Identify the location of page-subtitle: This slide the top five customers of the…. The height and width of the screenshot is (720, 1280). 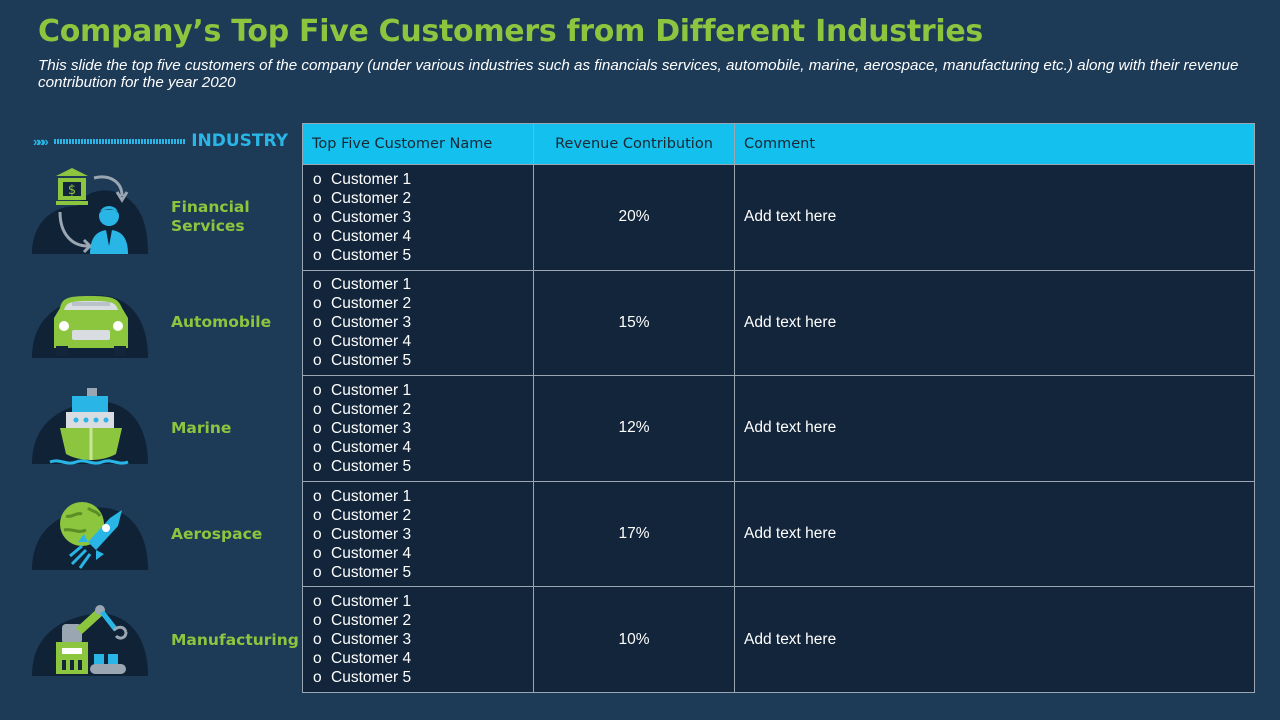
(638, 74).